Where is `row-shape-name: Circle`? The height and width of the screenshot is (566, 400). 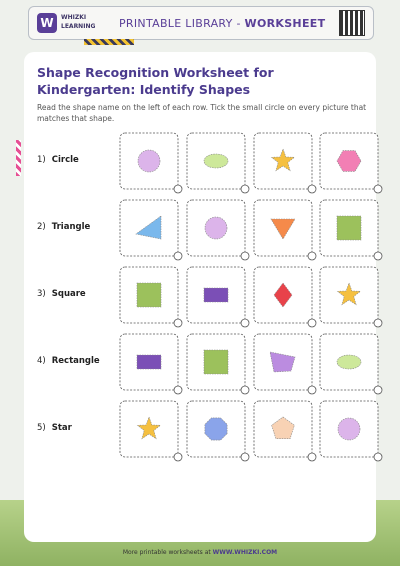 row-shape-name: Circle is located at coordinates (65, 160).